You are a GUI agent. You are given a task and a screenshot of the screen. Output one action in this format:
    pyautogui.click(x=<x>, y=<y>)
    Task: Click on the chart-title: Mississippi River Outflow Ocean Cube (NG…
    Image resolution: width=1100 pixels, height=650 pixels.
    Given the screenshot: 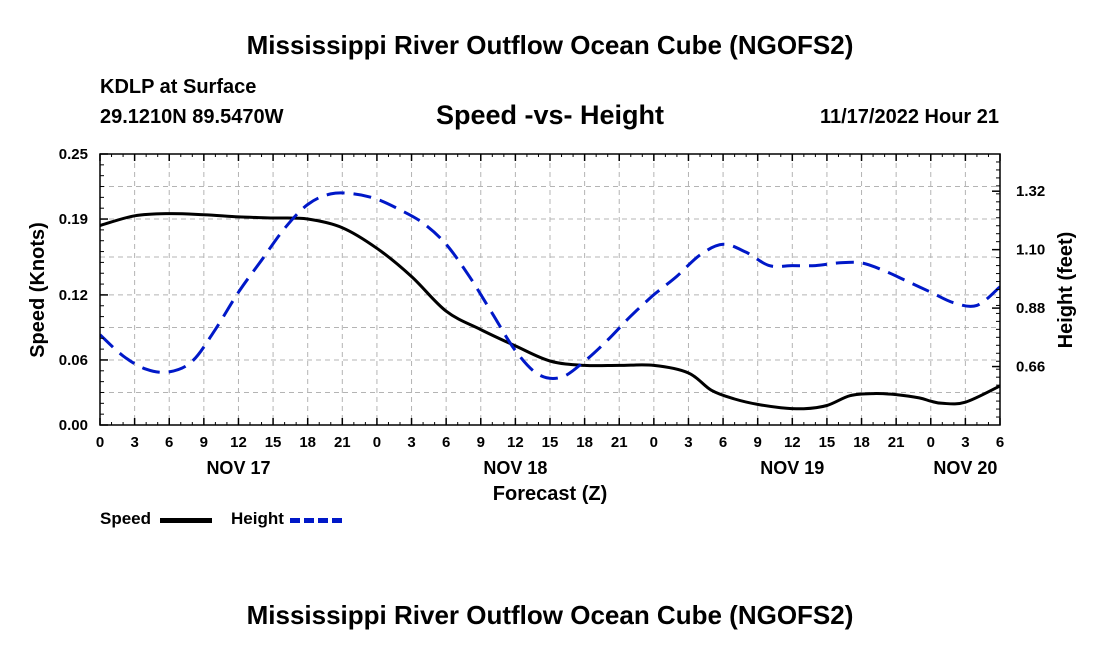 What is the action you would take?
    pyautogui.click(x=550, y=45)
    